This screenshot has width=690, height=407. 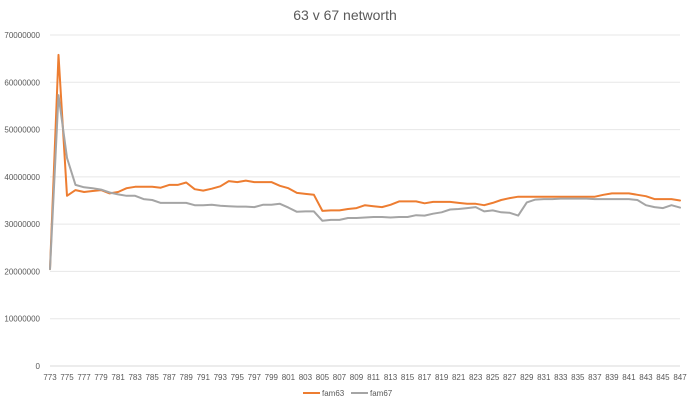 I want to click on legend-label-fam67: fam67, so click(x=381, y=393).